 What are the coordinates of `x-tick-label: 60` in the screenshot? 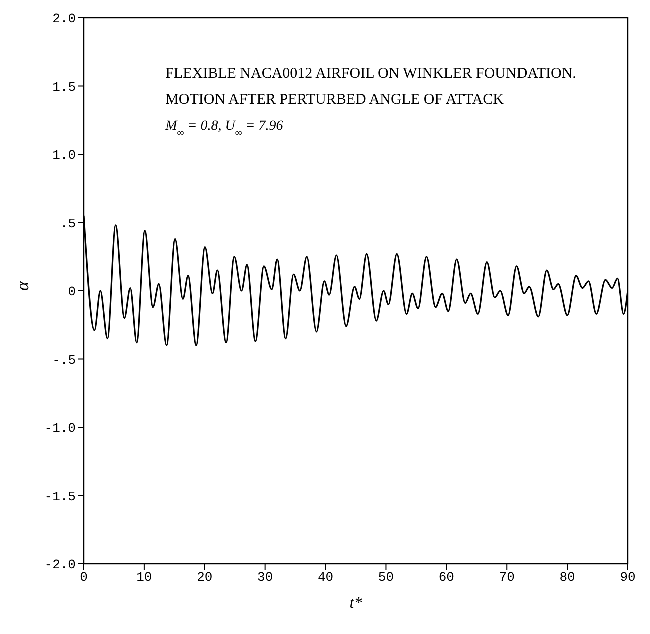 It's located at (446, 578).